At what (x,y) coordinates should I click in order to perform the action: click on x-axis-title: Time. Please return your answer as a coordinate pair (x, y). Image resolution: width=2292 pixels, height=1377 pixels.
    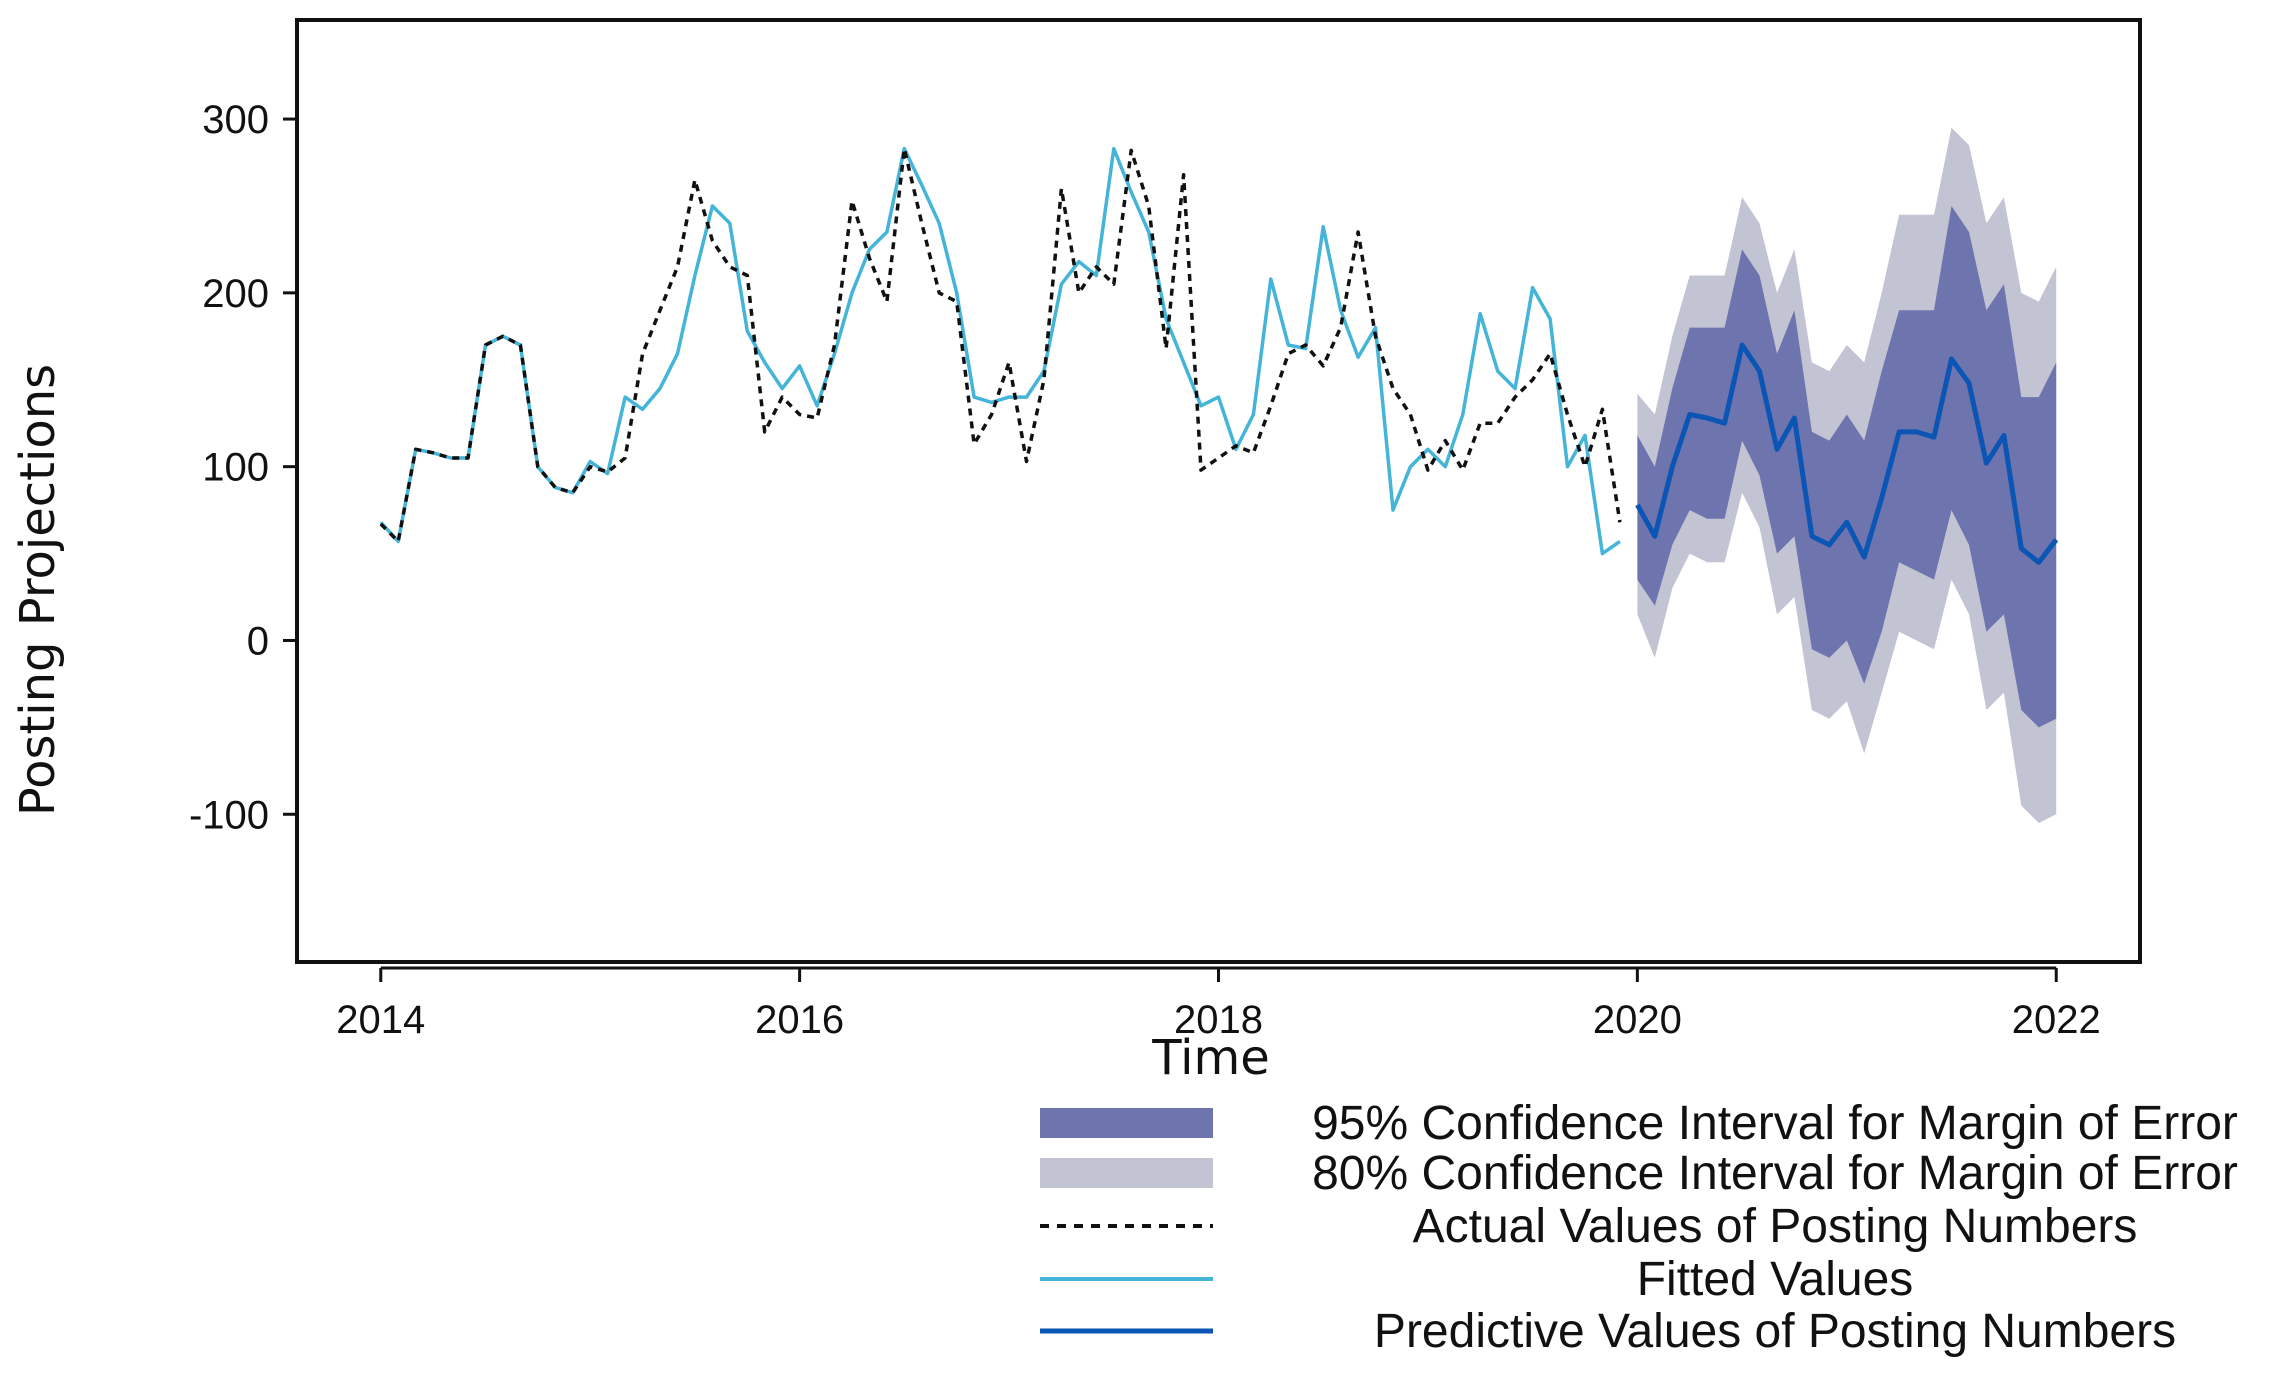
    Looking at the image, I should click on (1210, 1058).